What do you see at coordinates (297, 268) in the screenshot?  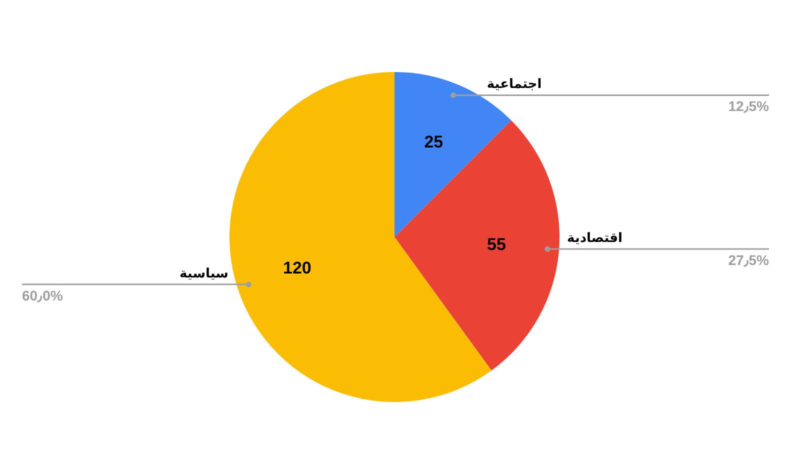 I see `data-label: 120` at bounding box center [297, 268].